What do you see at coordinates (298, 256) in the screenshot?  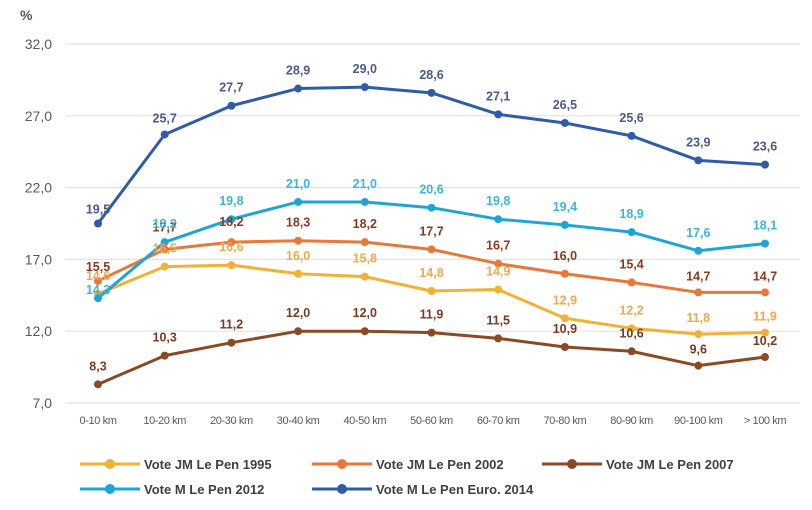 I see `data-label: 16,0` at bounding box center [298, 256].